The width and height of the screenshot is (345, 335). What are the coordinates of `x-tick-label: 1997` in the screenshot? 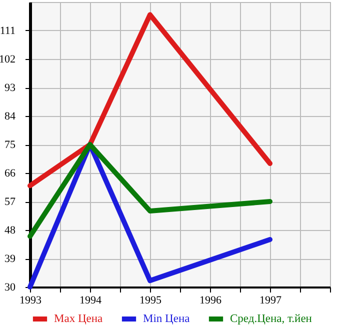 It's located at (271, 300).